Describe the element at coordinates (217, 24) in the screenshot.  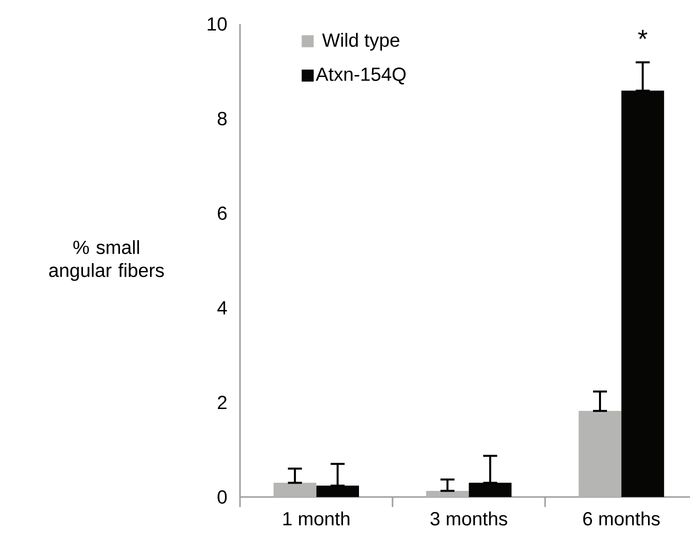
I see `y-tick-label: 10` at that location.